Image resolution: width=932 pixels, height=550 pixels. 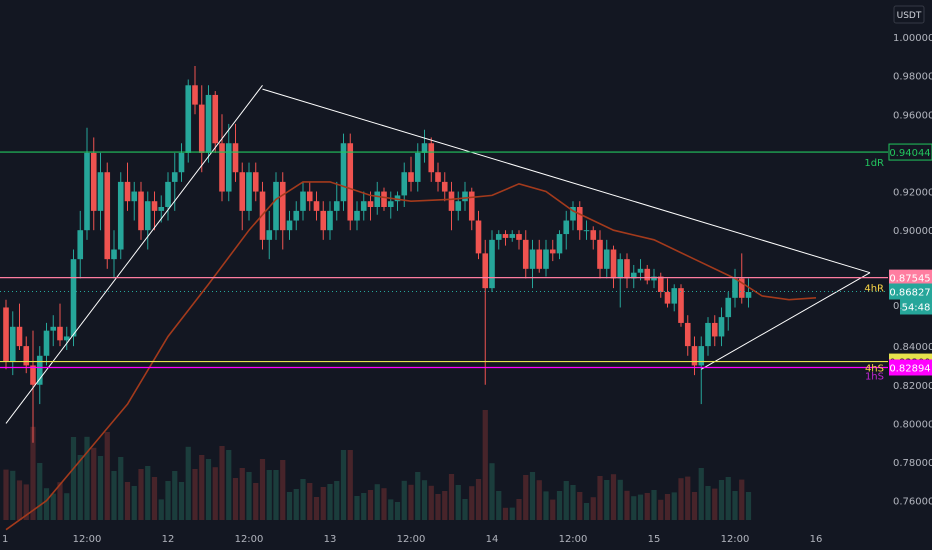 What do you see at coordinates (874, 289) in the screenshot?
I see `level-tag: 4hR` at bounding box center [874, 289].